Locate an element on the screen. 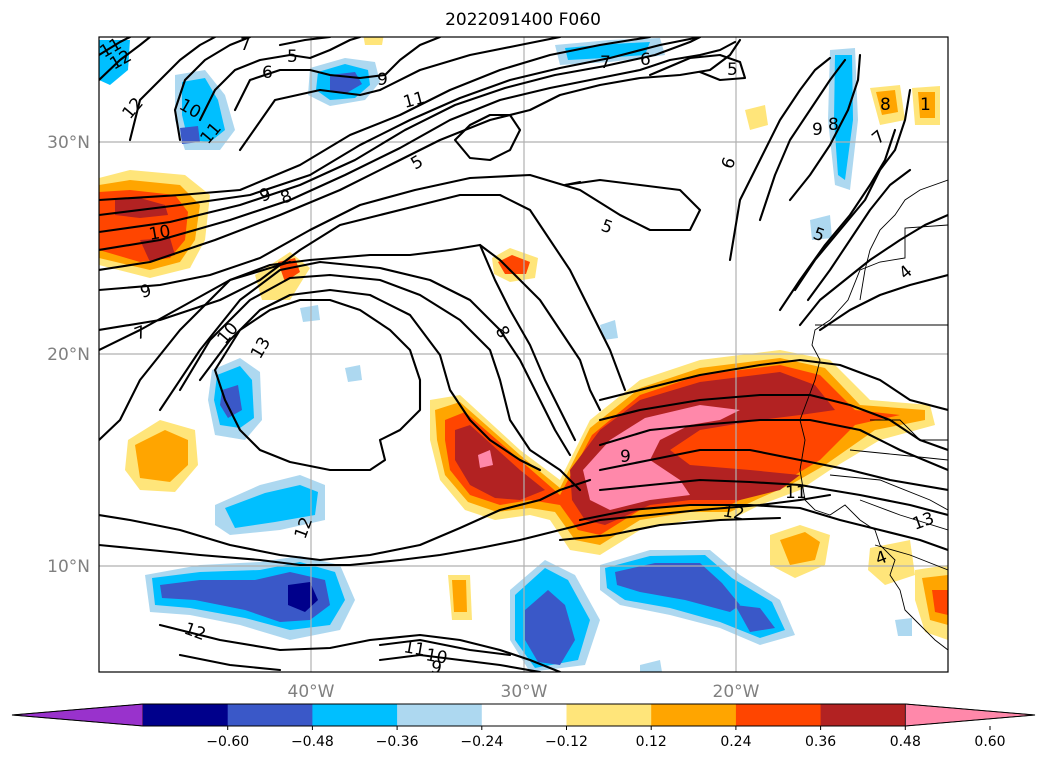  lat-label-20n: 20°N is located at coordinates (68, 355).